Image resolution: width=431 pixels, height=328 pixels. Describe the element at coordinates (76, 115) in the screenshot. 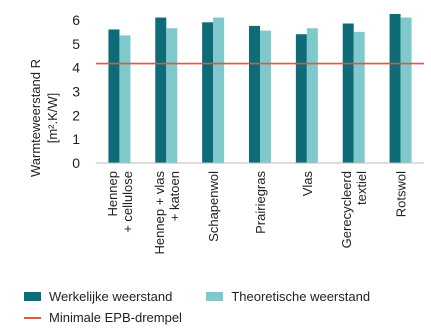

I see `y-tick-label: 2` at that location.